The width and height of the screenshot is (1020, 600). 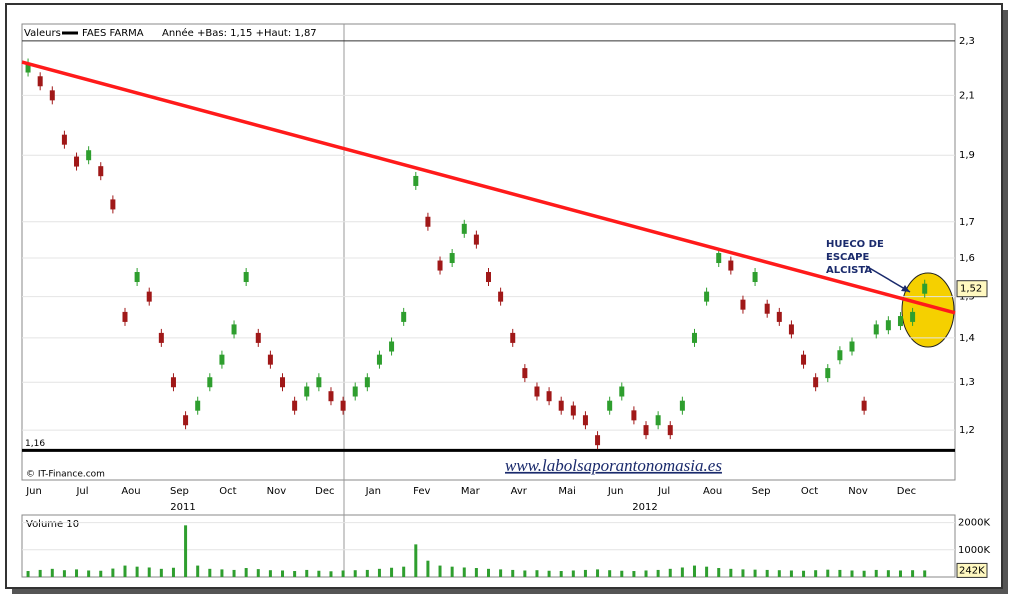 I want to click on year-label: 2011, so click(x=182, y=507).